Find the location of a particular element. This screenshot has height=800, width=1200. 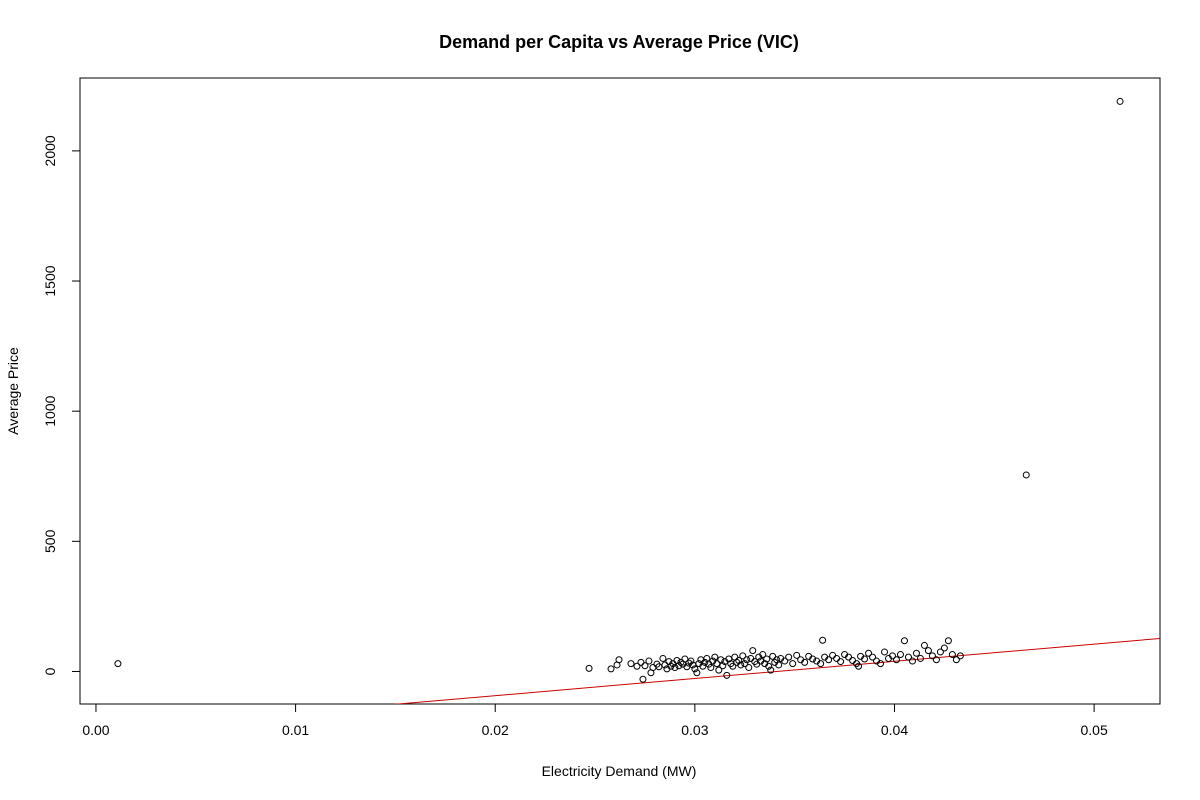

x-tick-label: 0.04 is located at coordinates (894, 730).